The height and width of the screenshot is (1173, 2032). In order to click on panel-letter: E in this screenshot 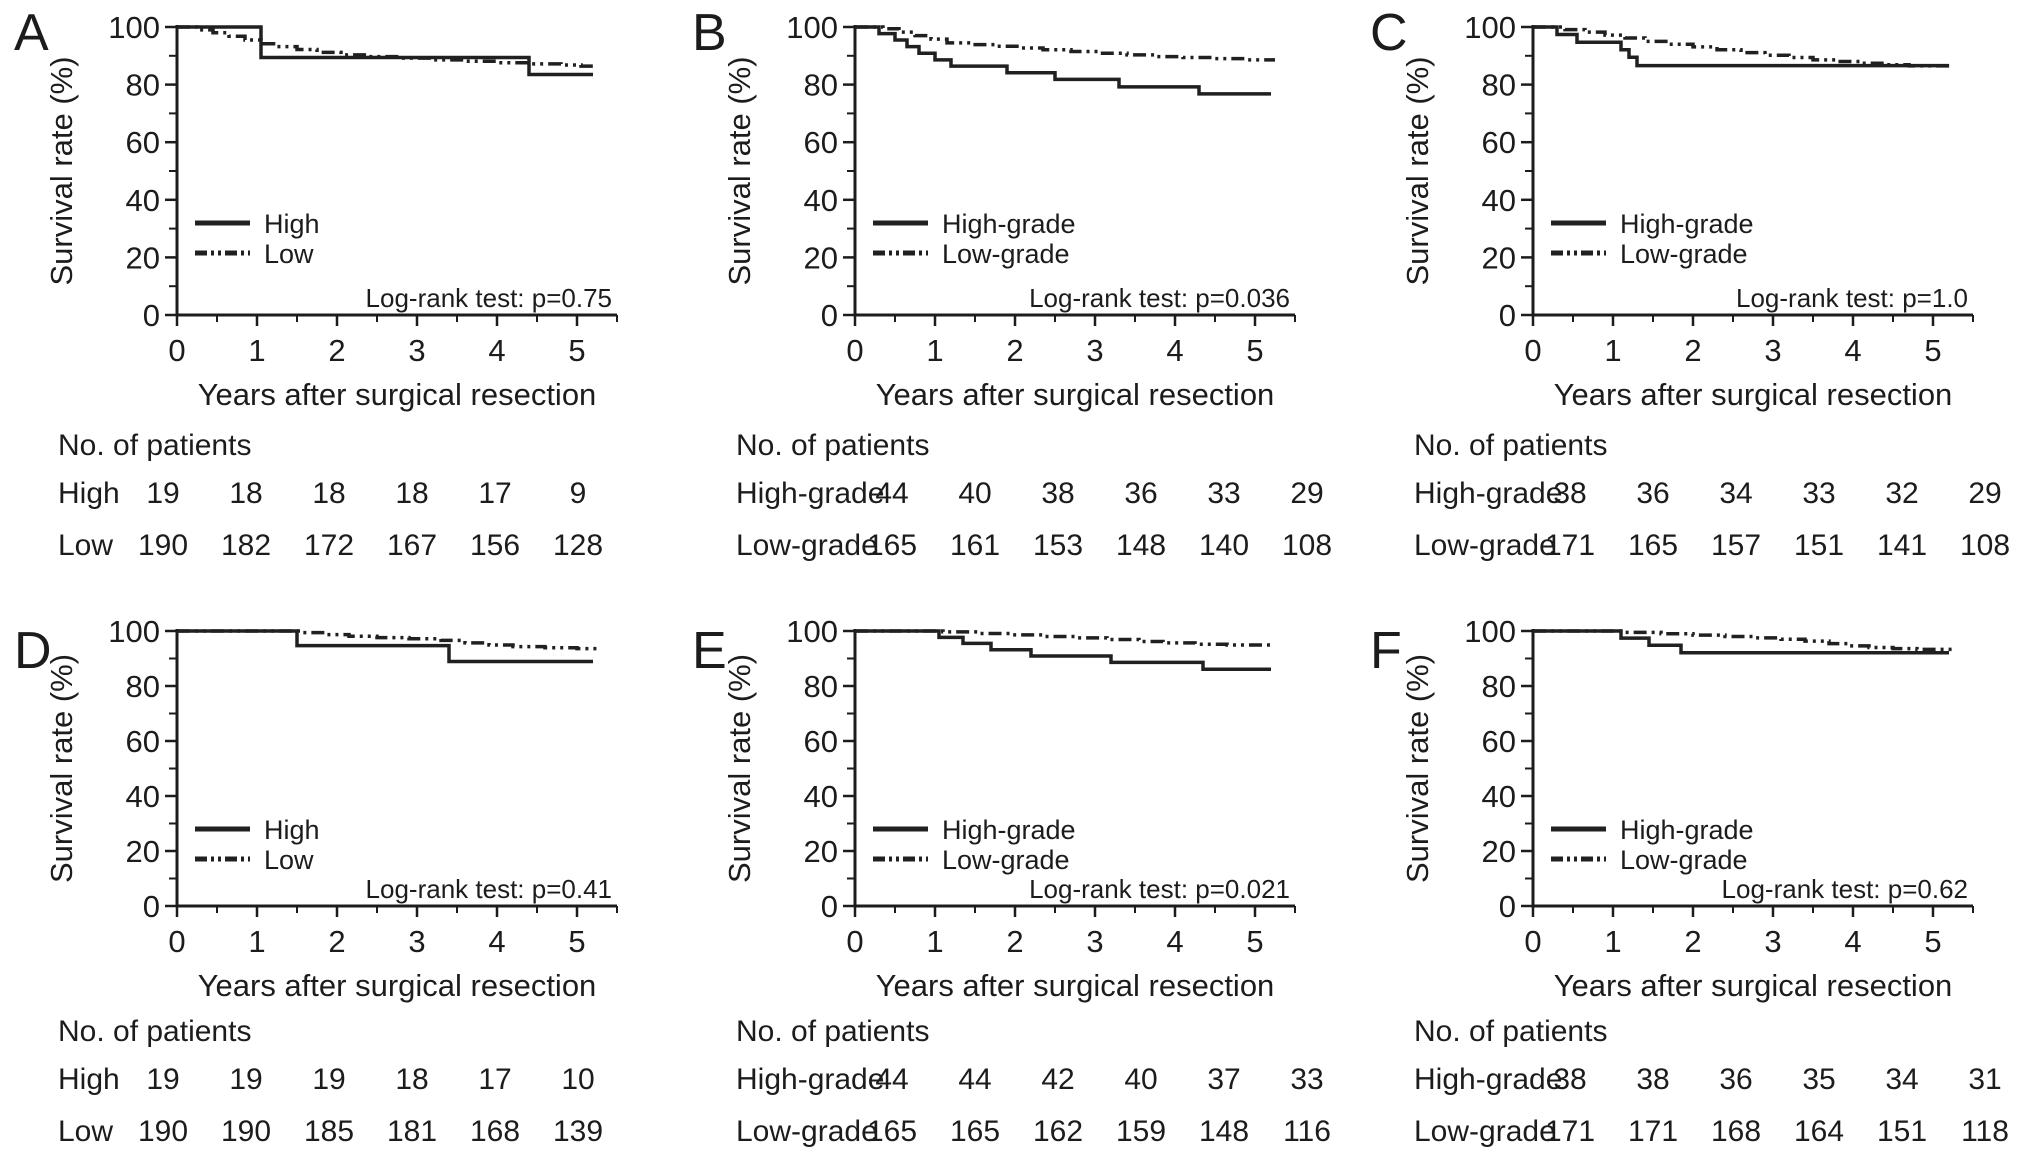, I will do `click(709, 651)`.